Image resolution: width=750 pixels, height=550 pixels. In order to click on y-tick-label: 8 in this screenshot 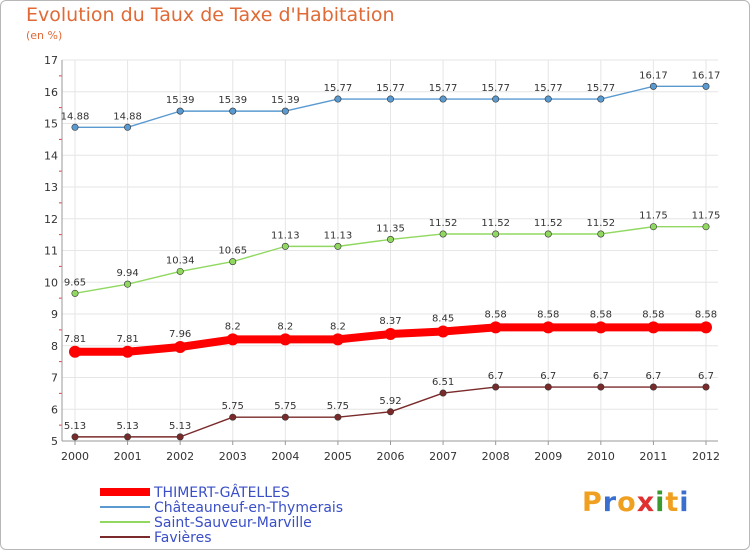, I will do `click(54, 346)`.